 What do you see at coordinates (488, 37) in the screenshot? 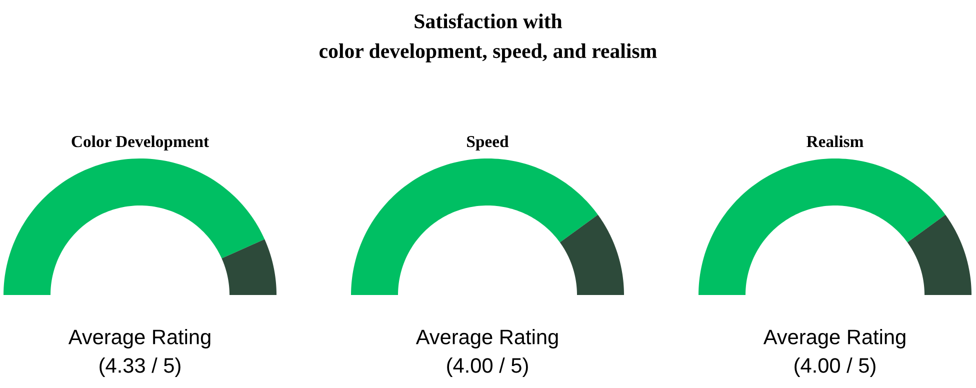
I see `text: Satisfaction with color development, speed, and realism` at bounding box center [488, 37].